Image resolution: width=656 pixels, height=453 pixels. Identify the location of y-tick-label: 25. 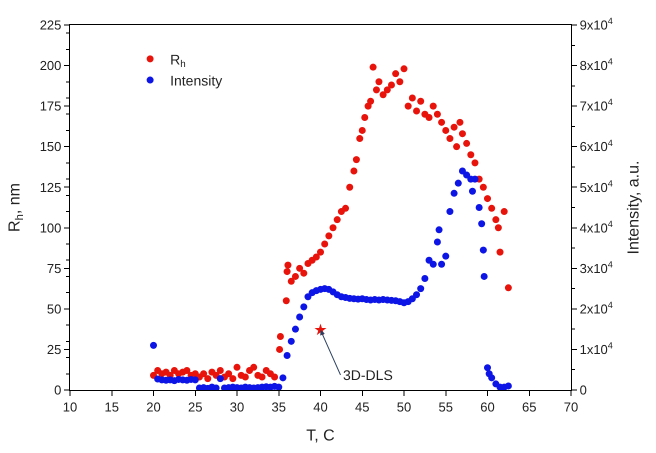
(54, 349).